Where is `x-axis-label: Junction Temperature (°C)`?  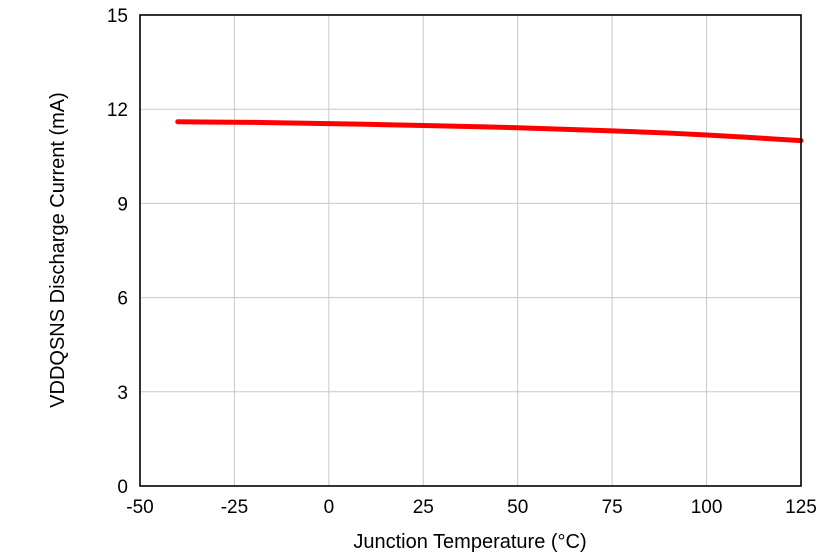
x-axis-label: Junction Temperature (°C) is located at coordinates (469, 542).